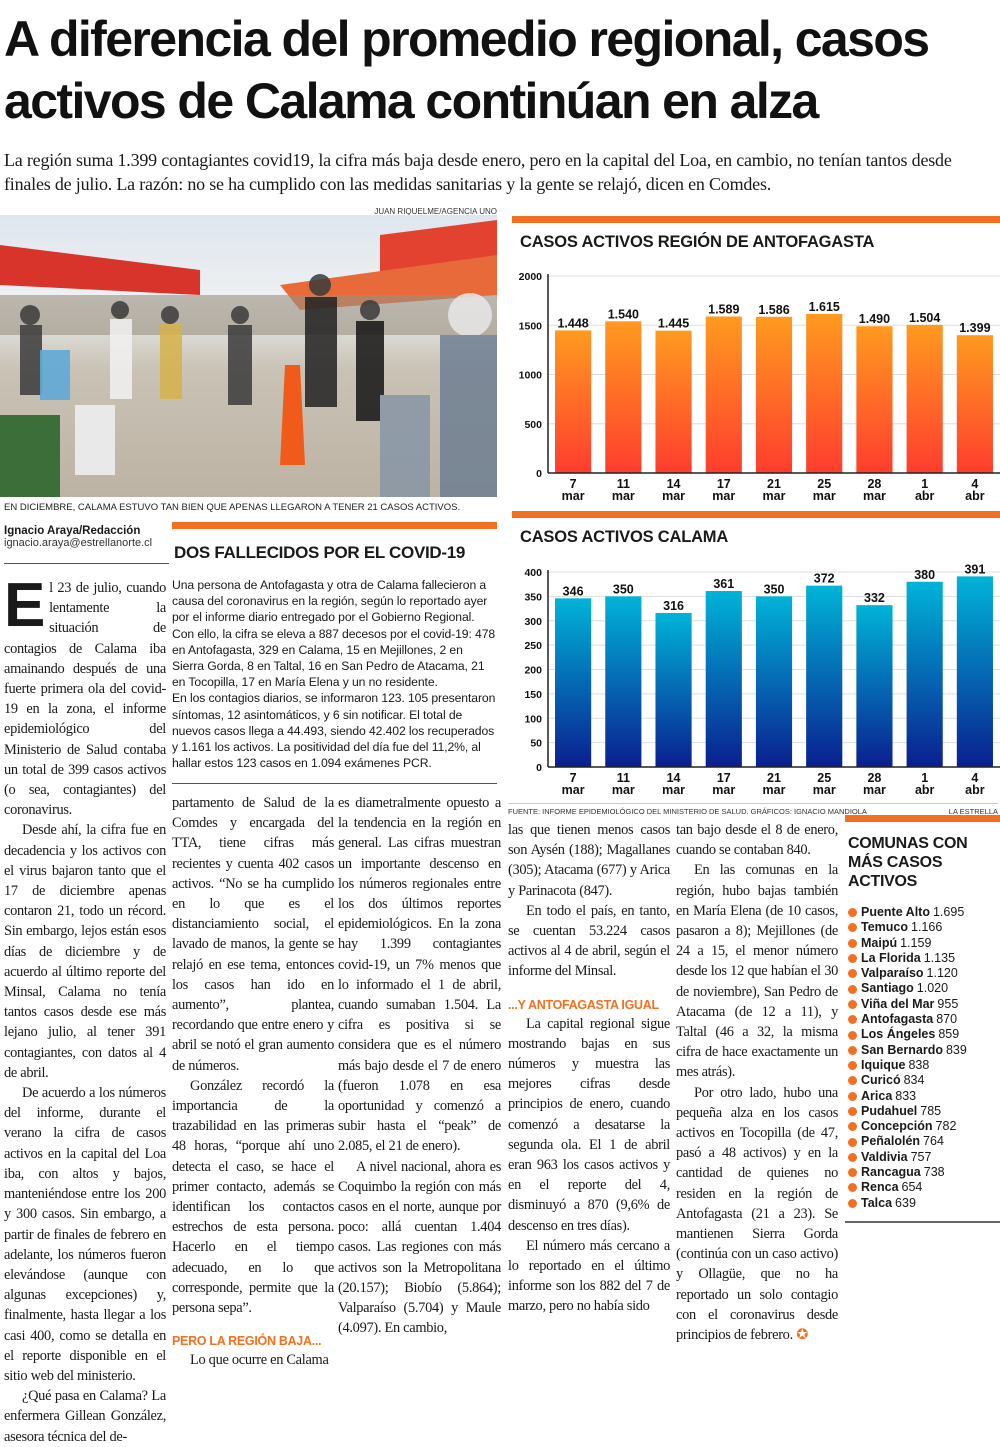 This screenshot has height=1447, width=1000. What do you see at coordinates (320, 552) in the screenshot?
I see `box-title: DOS FALLECIDOS POR EL COVID-19` at bounding box center [320, 552].